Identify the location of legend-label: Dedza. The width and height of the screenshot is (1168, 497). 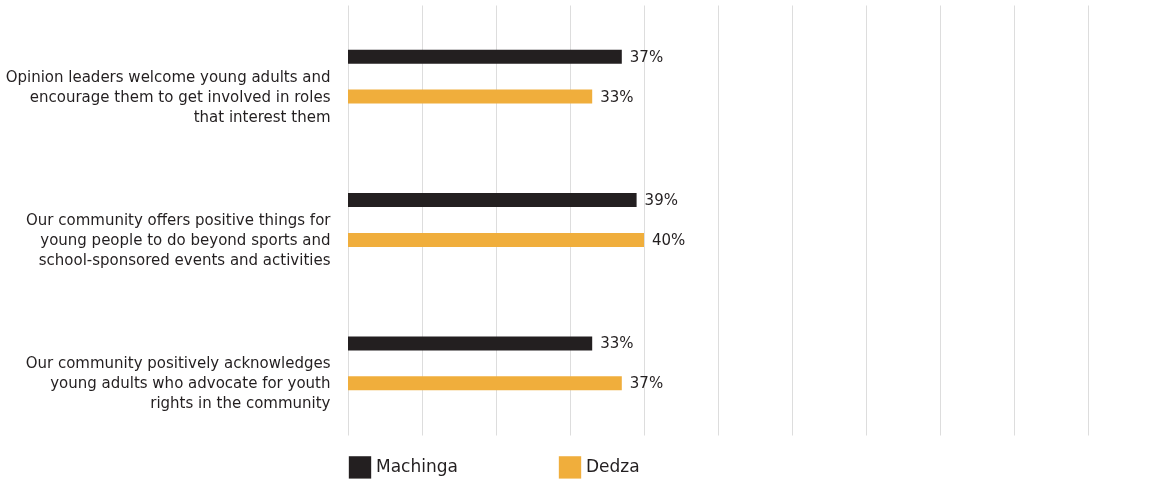
(613, 466).